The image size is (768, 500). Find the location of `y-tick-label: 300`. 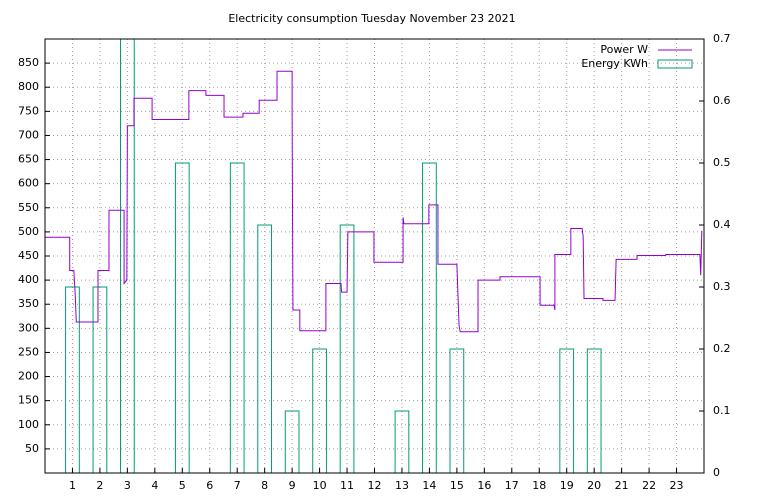

y-tick-label: 300 is located at coordinates (28, 327).